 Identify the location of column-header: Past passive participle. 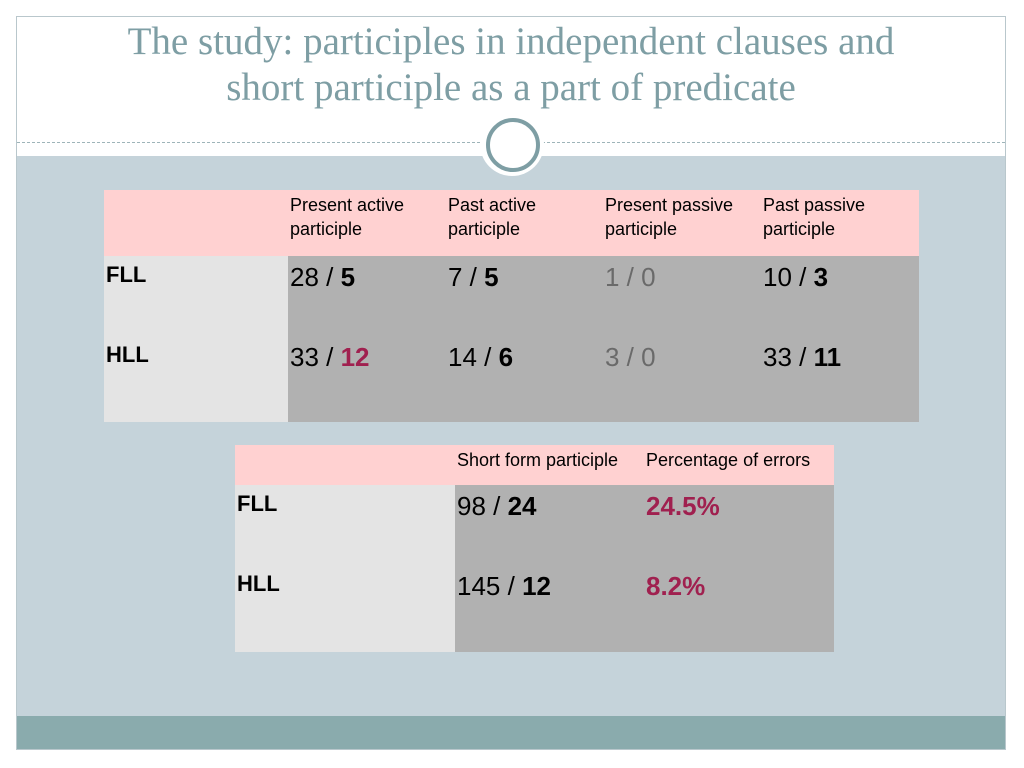
(840, 223).